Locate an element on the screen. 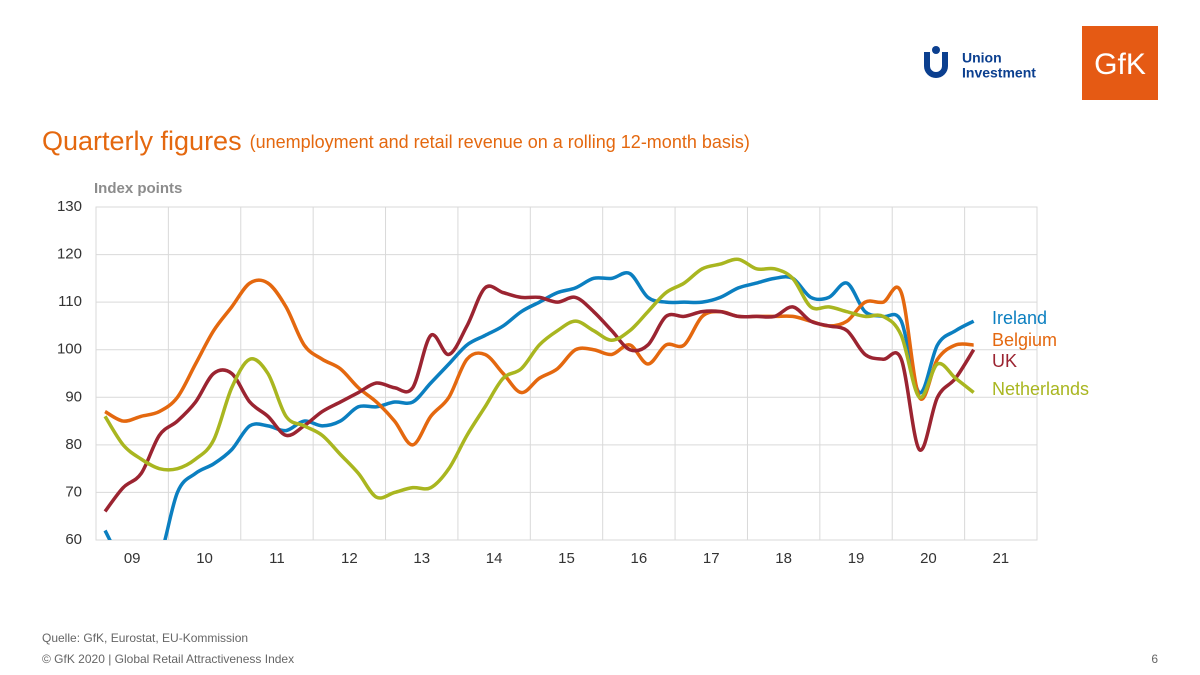 This screenshot has width=1200, height=675. x-tick-label: 17 is located at coordinates (711, 558).